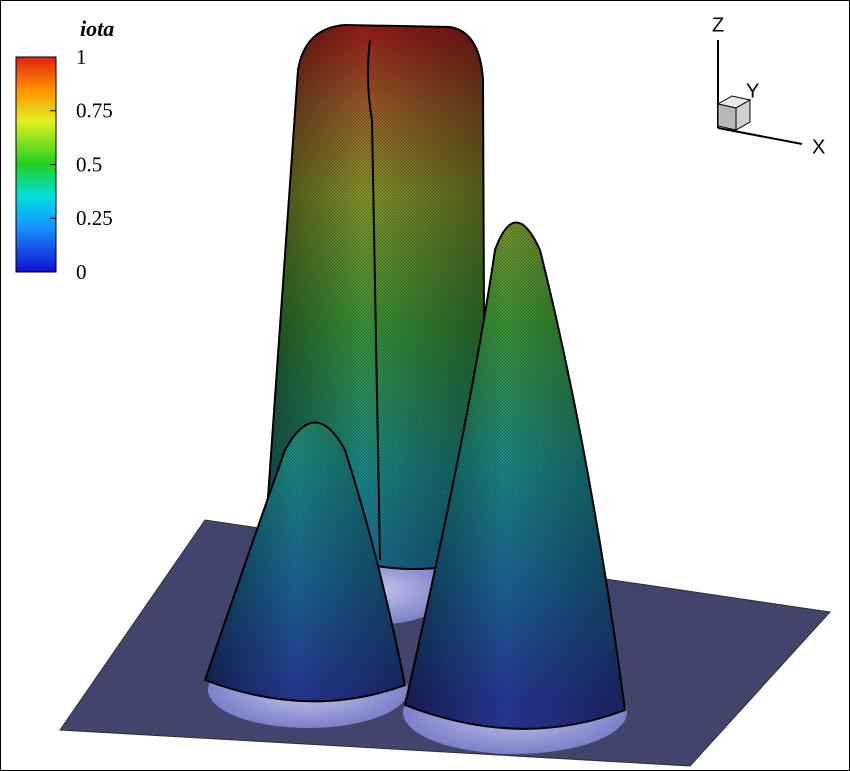  Describe the element at coordinates (97, 28) in the screenshot. I see `colorbar-title: iota` at that location.